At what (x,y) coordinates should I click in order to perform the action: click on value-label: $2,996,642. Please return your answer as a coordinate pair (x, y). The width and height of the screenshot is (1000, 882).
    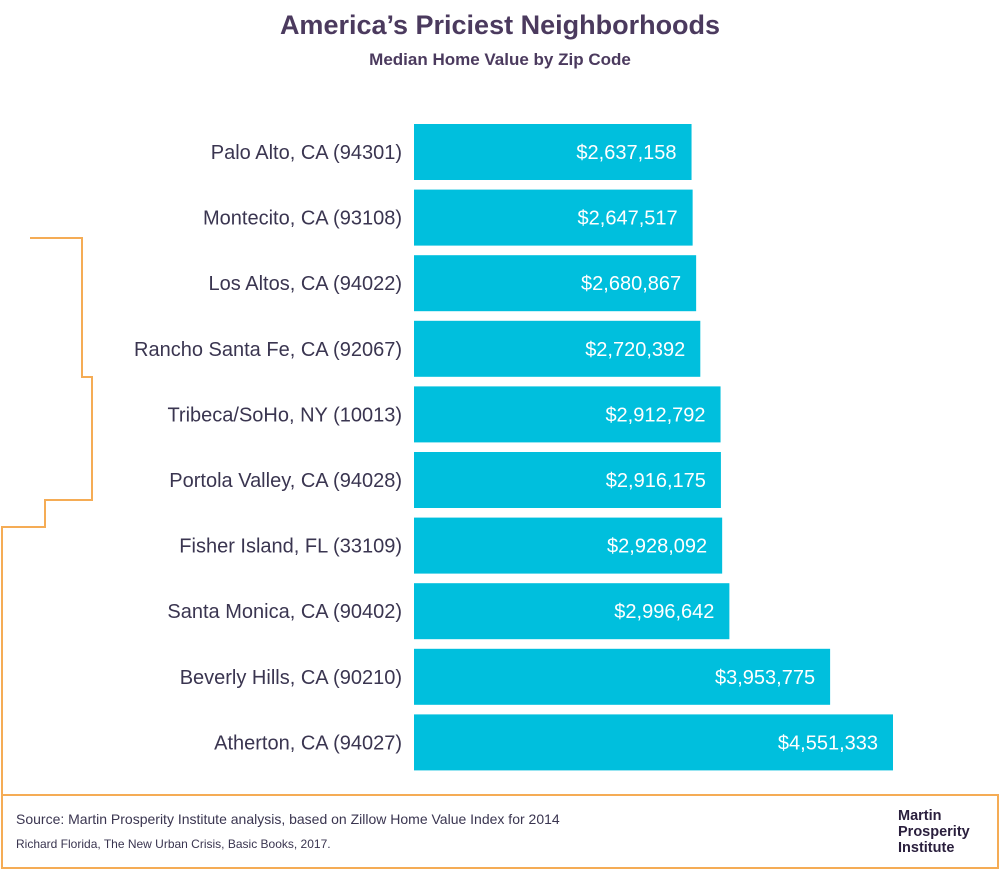
    Looking at the image, I should click on (664, 612).